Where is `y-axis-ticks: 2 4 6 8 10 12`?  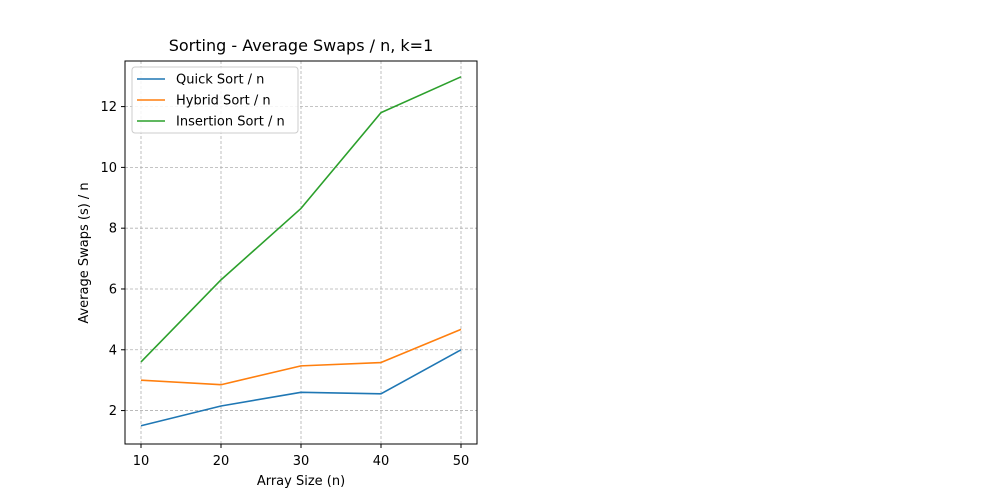 y-axis-ticks: 2 4 6 8 10 12 is located at coordinates (112, 259).